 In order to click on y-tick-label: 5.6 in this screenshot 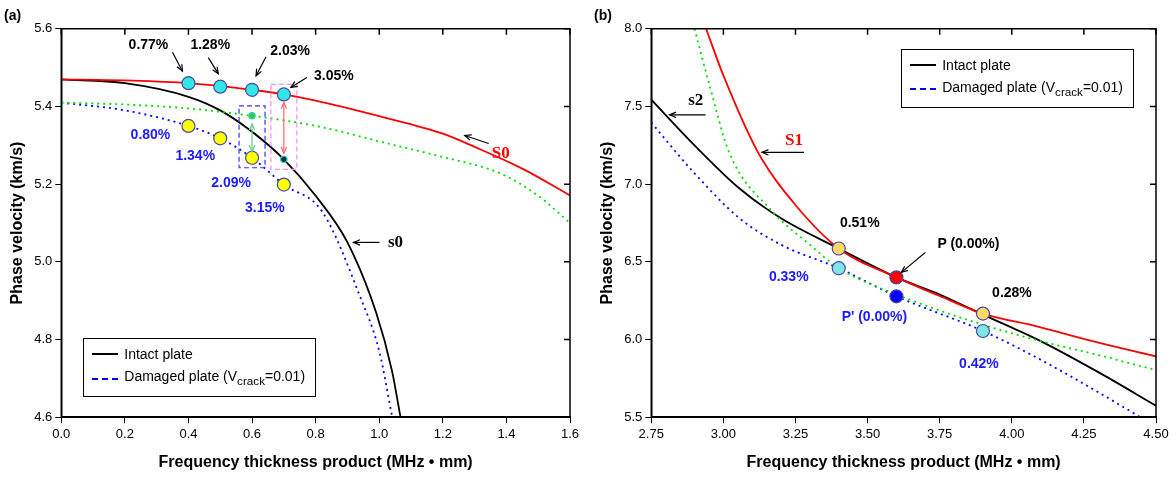, I will do `click(43, 28)`.